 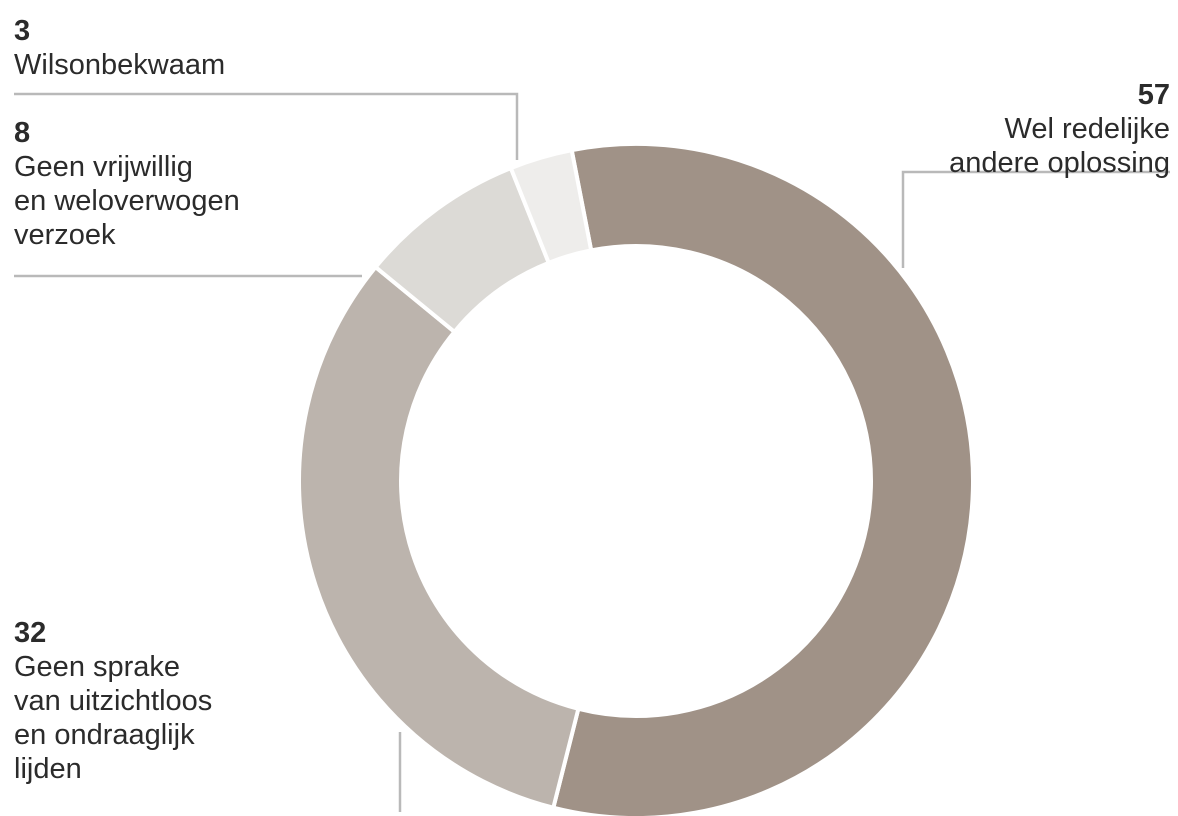 I want to click on value-geen-sprake: 32, so click(x=30, y=633).